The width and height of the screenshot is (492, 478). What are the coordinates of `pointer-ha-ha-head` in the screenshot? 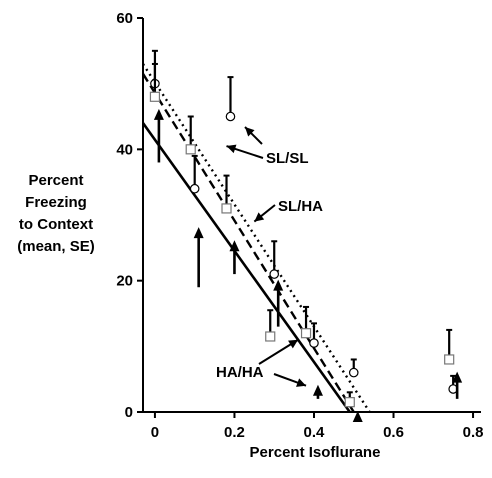 It's located at (293, 344).